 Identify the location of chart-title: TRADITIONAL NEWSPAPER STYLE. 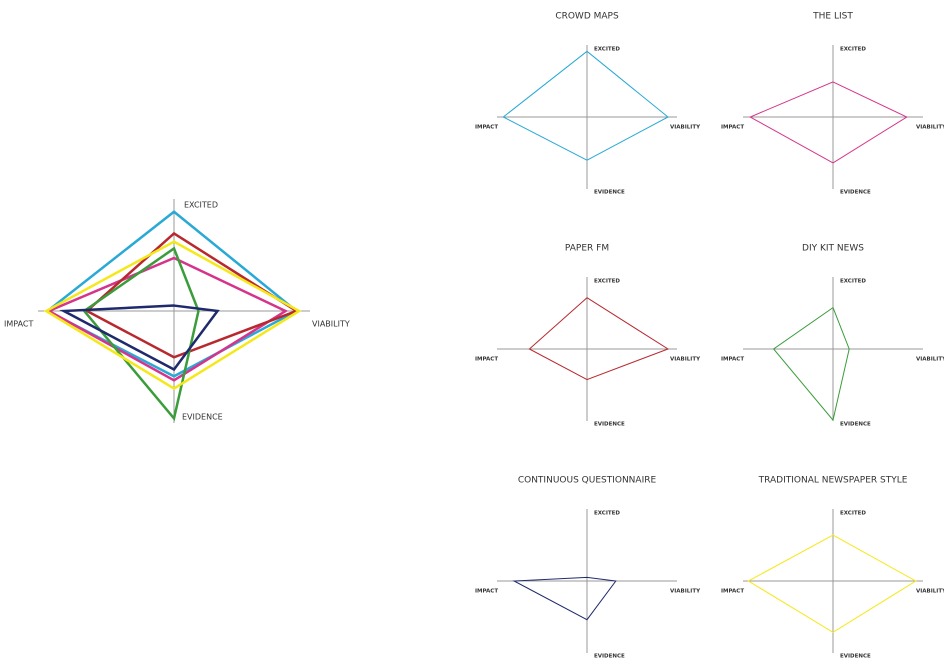
(833, 481).